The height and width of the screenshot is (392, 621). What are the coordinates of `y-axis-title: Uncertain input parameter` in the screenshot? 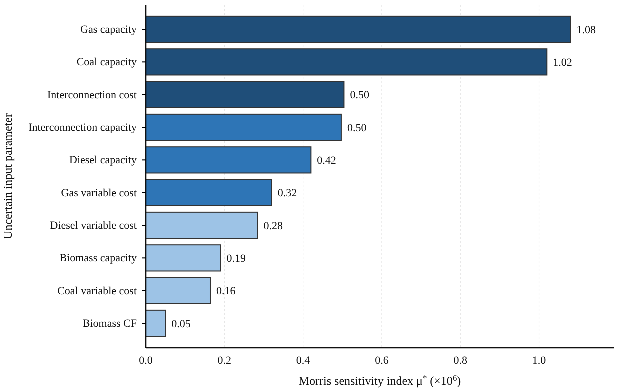 It's located at (8, 177).